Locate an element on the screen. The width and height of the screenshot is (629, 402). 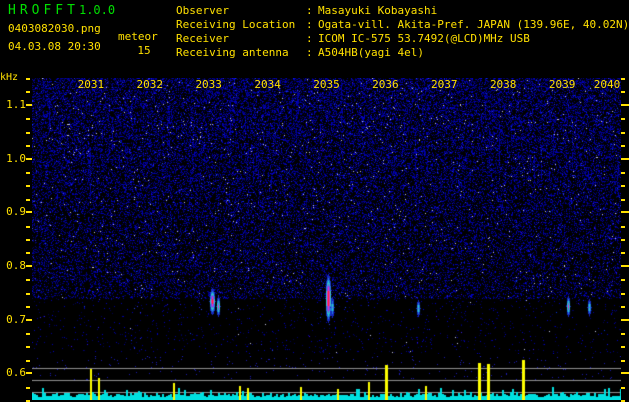
app-version: 1.0.0 is located at coordinates (97, 10).